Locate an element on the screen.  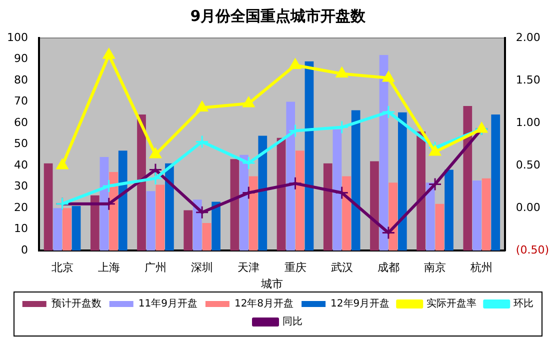
x-tick-label: 广州 is located at coordinates (155, 267).